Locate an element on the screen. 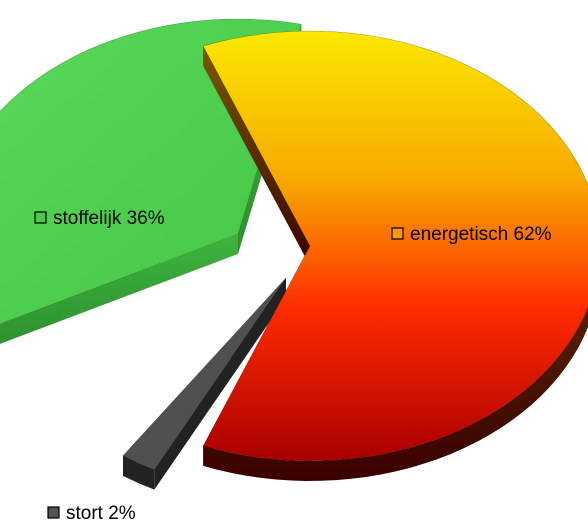 The height and width of the screenshot is (522, 588). data-label-energetisch: energetisch 62% is located at coordinates (481, 234).